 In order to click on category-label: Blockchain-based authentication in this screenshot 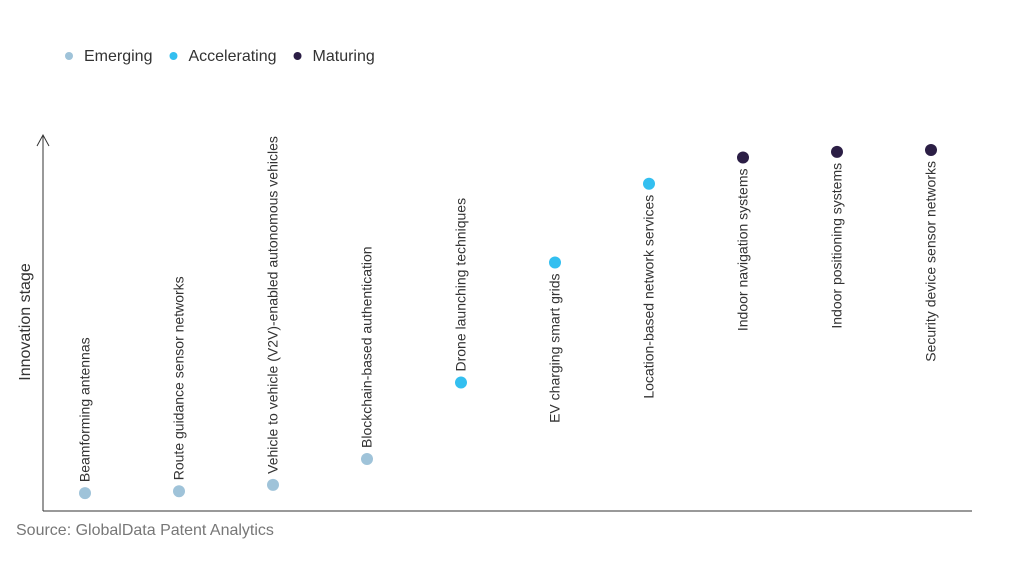, I will do `click(367, 347)`.